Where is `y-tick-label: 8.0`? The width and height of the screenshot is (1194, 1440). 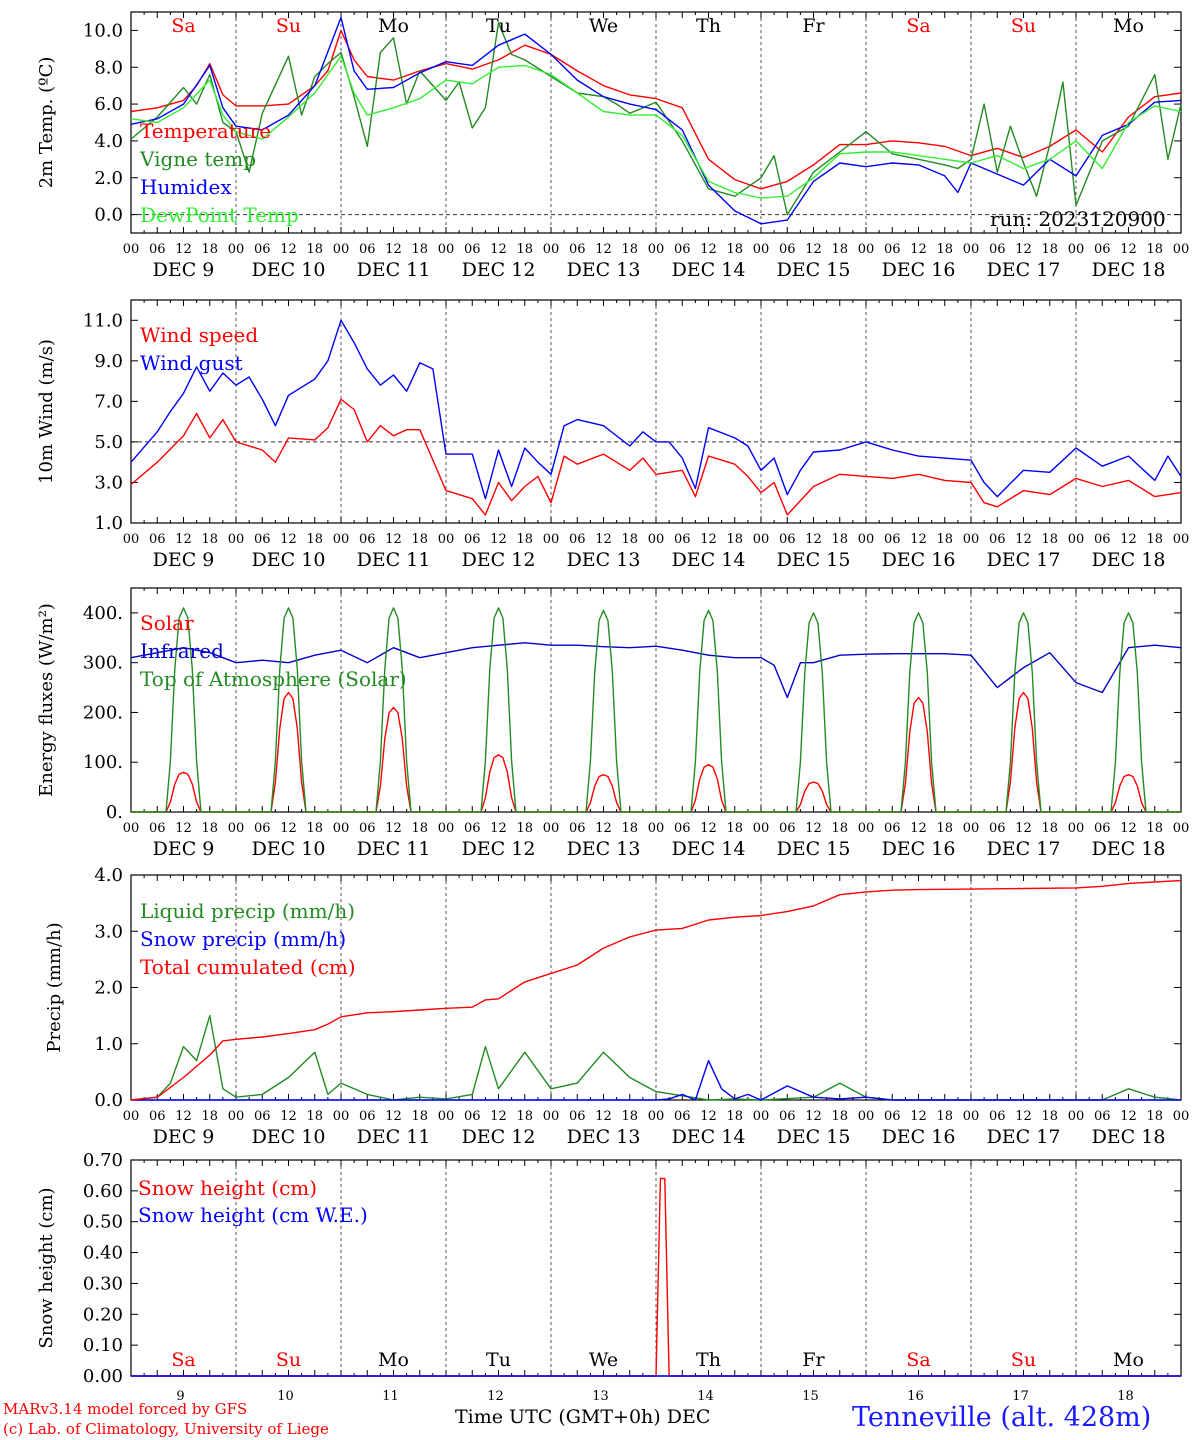 y-tick-label: 8.0 is located at coordinates (108, 67).